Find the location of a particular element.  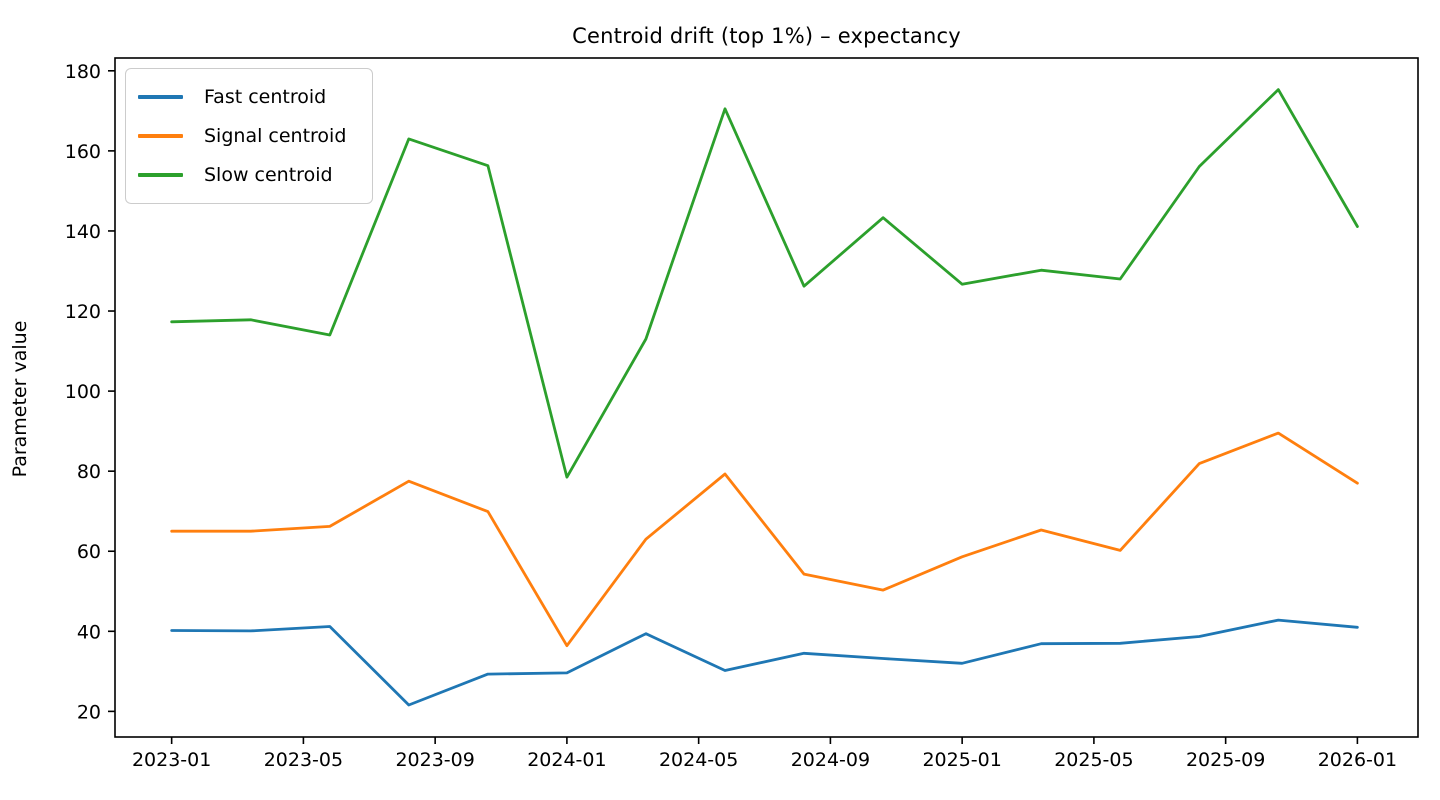

x-tick-label: 2023-09 is located at coordinates (434, 760).